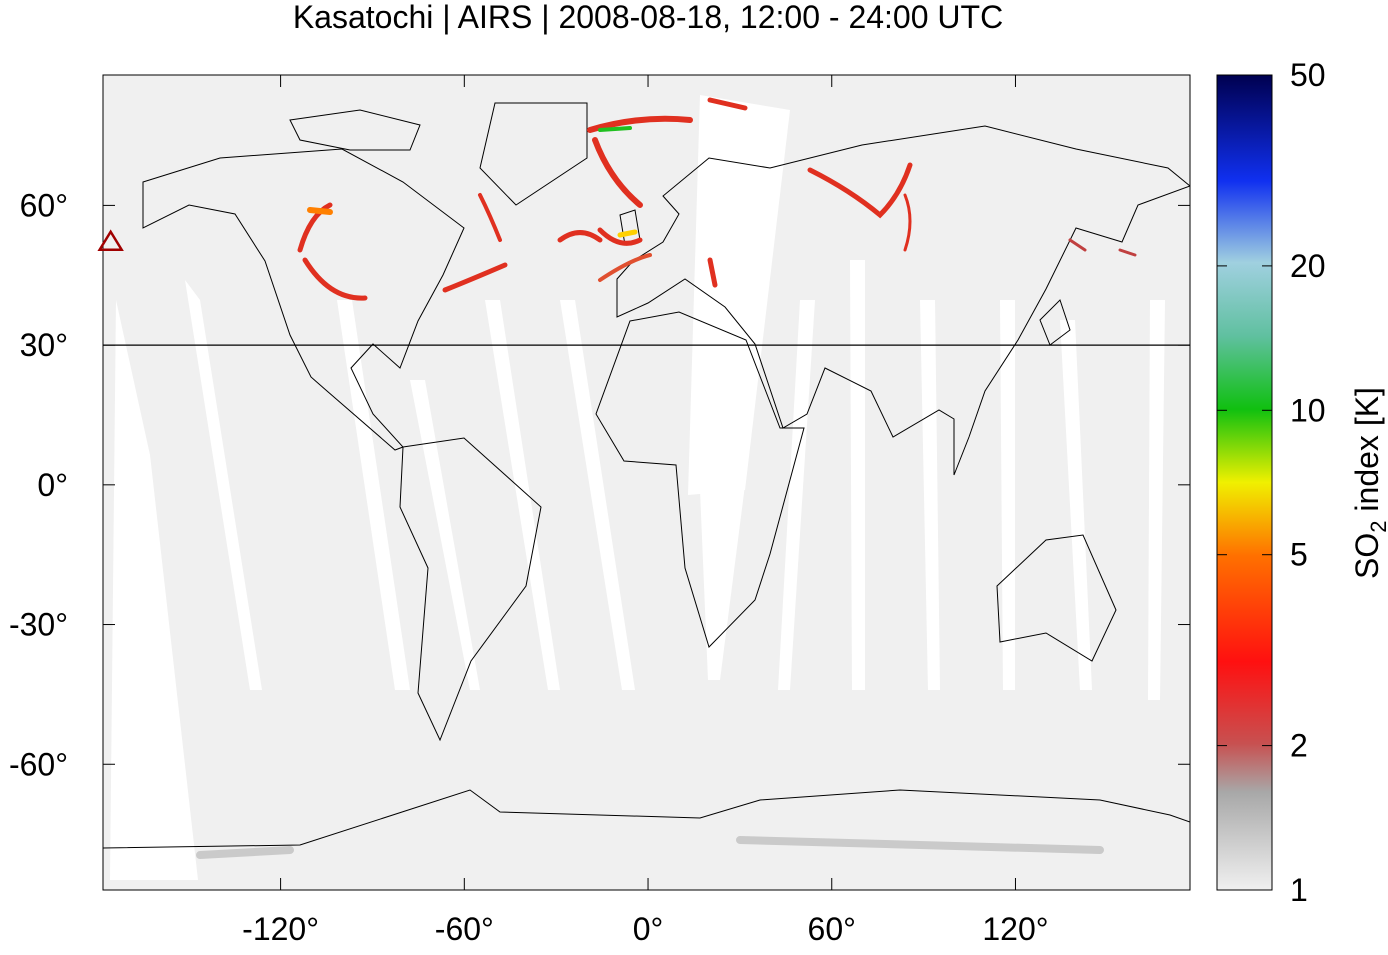 Image resolution: width=1388 pixels, height=955 pixels. What do you see at coordinates (648, 929) in the screenshot?
I see `x-tick-label: 0°` at bounding box center [648, 929].